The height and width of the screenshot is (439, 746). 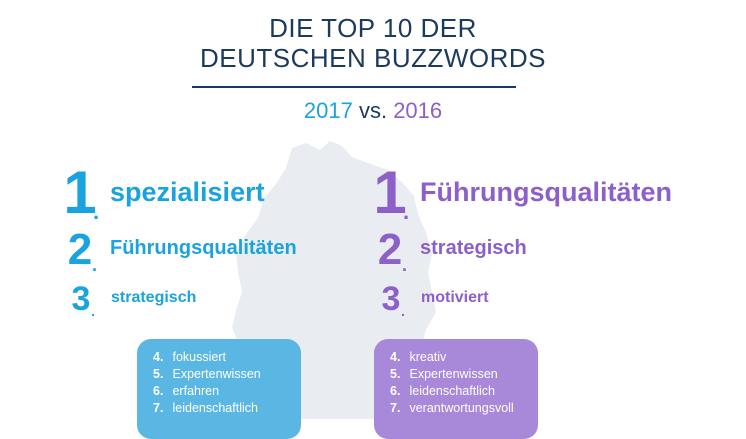 What do you see at coordinates (452, 408) in the screenshot?
I see `list-item: 7. verantwortungsvoll` at bounding box center [452, 408].